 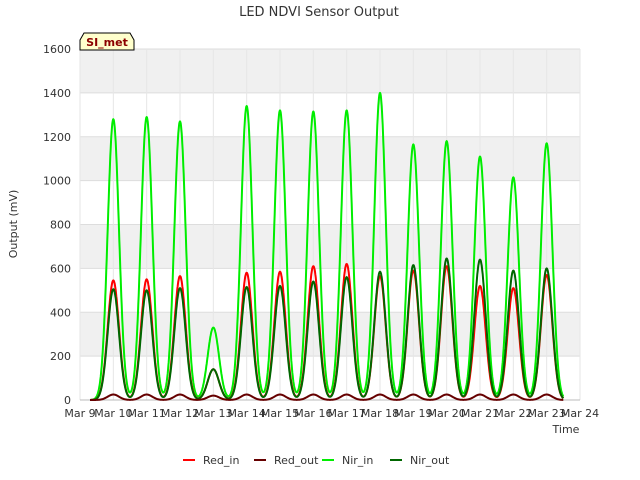 What do you see at coordinates (413, 413) in the screenshot?
I see `x-tick-label: Mar 19` at bounding box center [413, 413].